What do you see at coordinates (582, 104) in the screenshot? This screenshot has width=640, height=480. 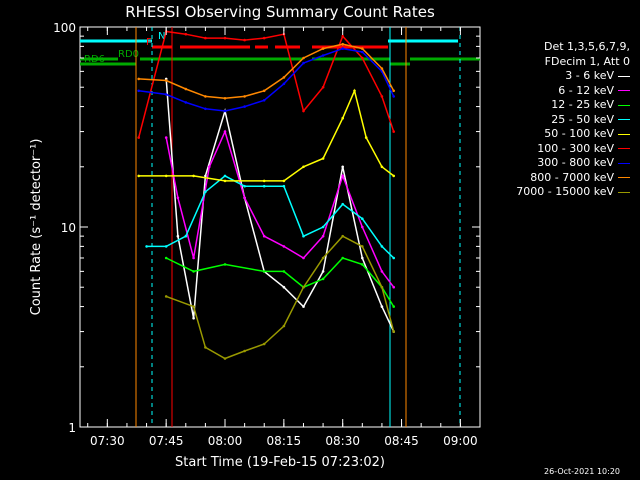 I see `legend-label: 12 - 25 keV` at bounding box center [582, 104].